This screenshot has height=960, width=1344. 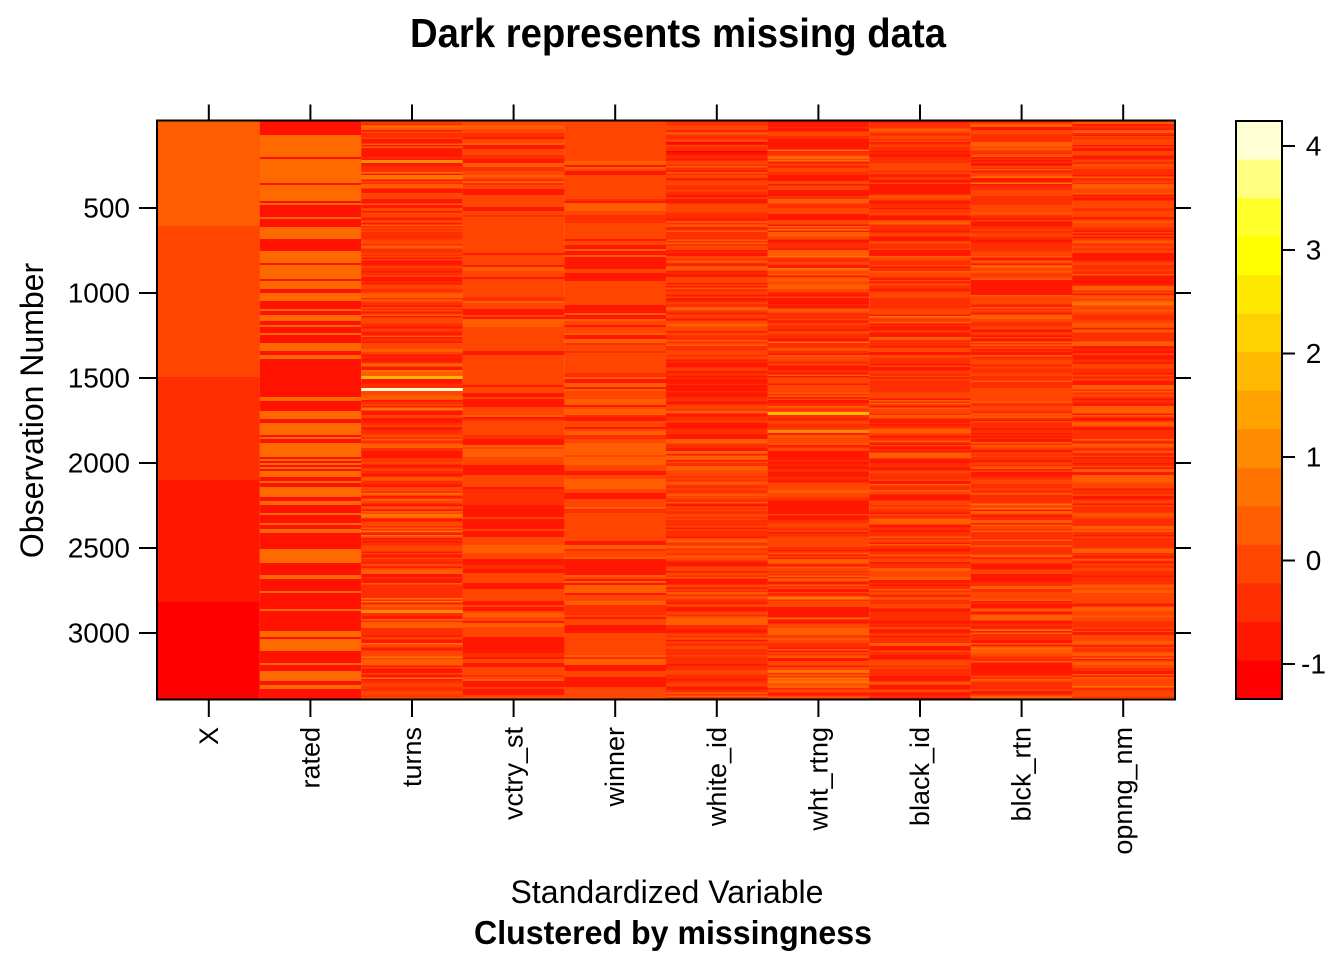 I want to click on svg-text: 1500, so click(x=99, y=378).